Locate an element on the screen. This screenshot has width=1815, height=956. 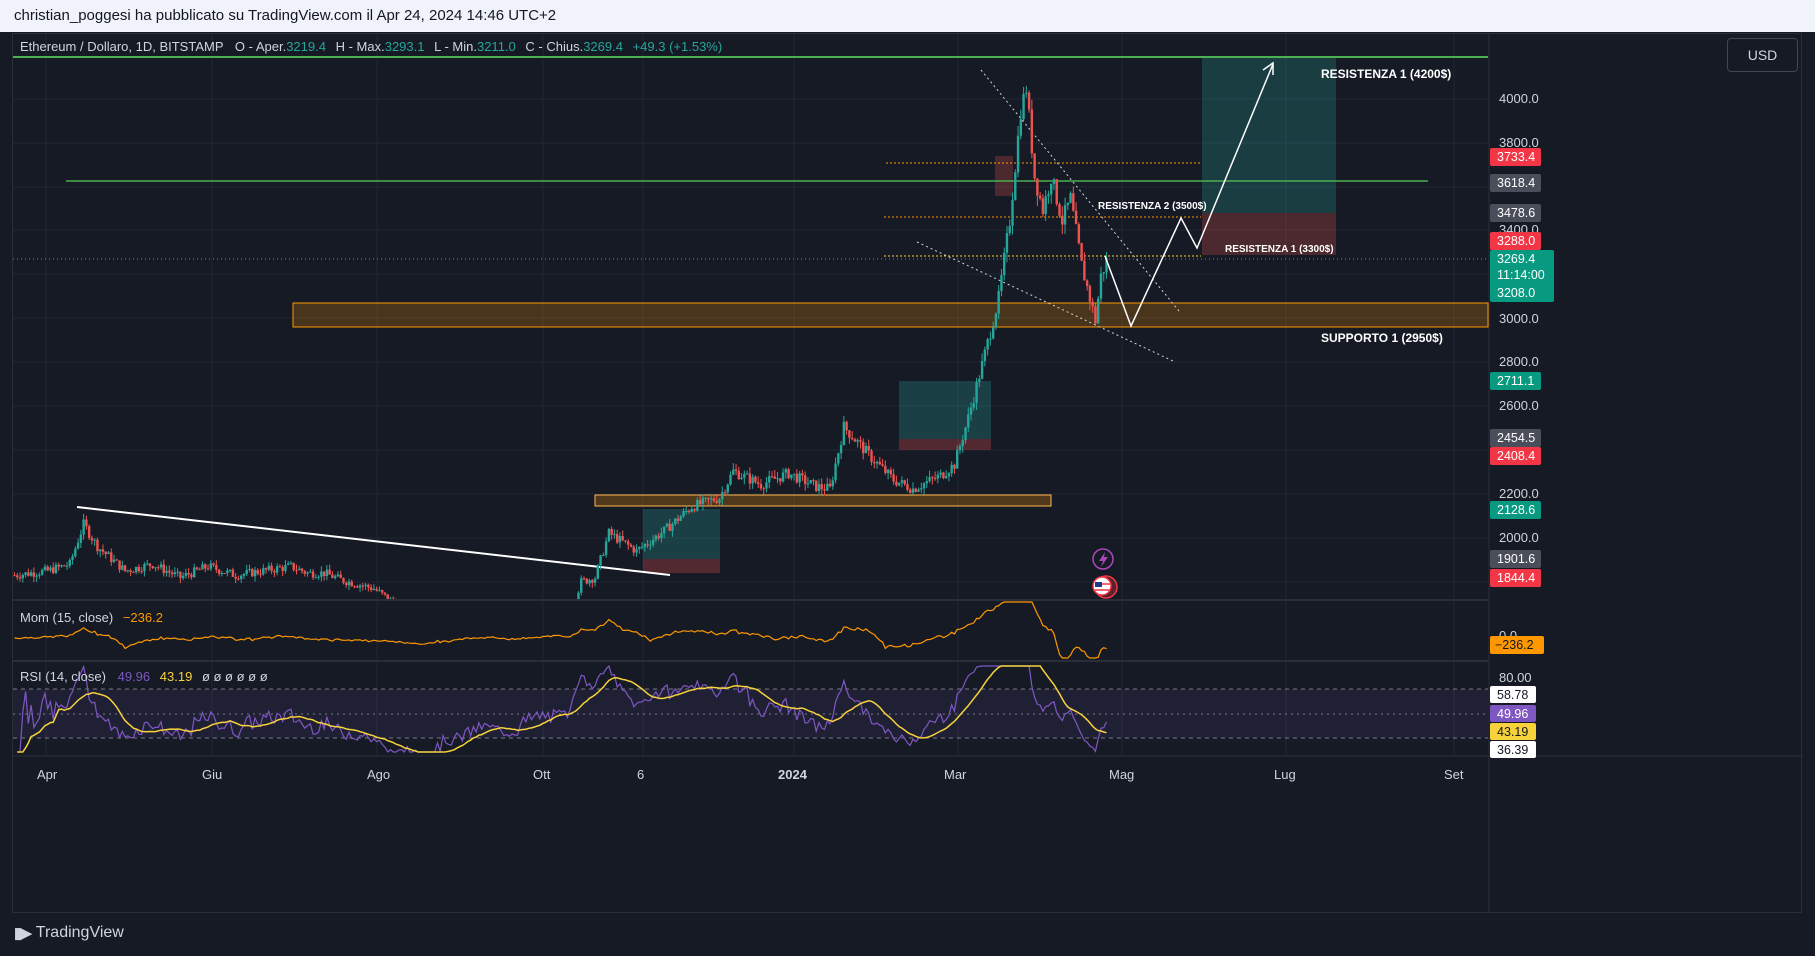
price-badge: 3269.4 is located at coordinates (1516, 259).